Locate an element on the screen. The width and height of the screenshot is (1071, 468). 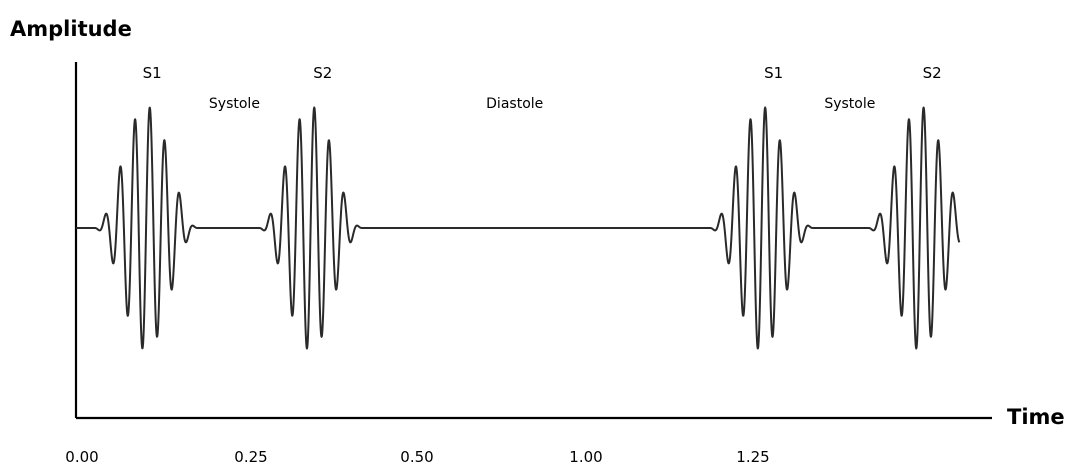
x-tick-label: 0.00 is located at coordinates (81, 457).